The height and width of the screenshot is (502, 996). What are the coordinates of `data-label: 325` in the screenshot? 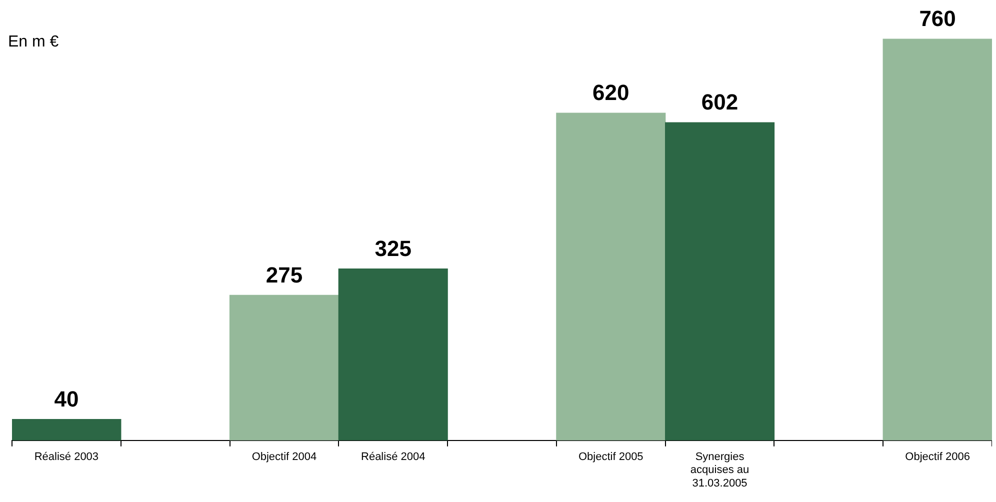 It's located at (393, 248).